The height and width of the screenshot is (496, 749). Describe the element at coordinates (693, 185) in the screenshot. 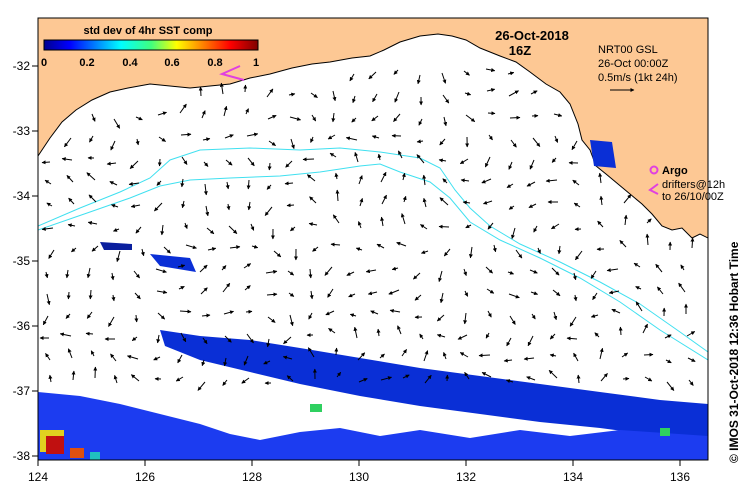

I see `drifter-label: drifters@12h` at that location.